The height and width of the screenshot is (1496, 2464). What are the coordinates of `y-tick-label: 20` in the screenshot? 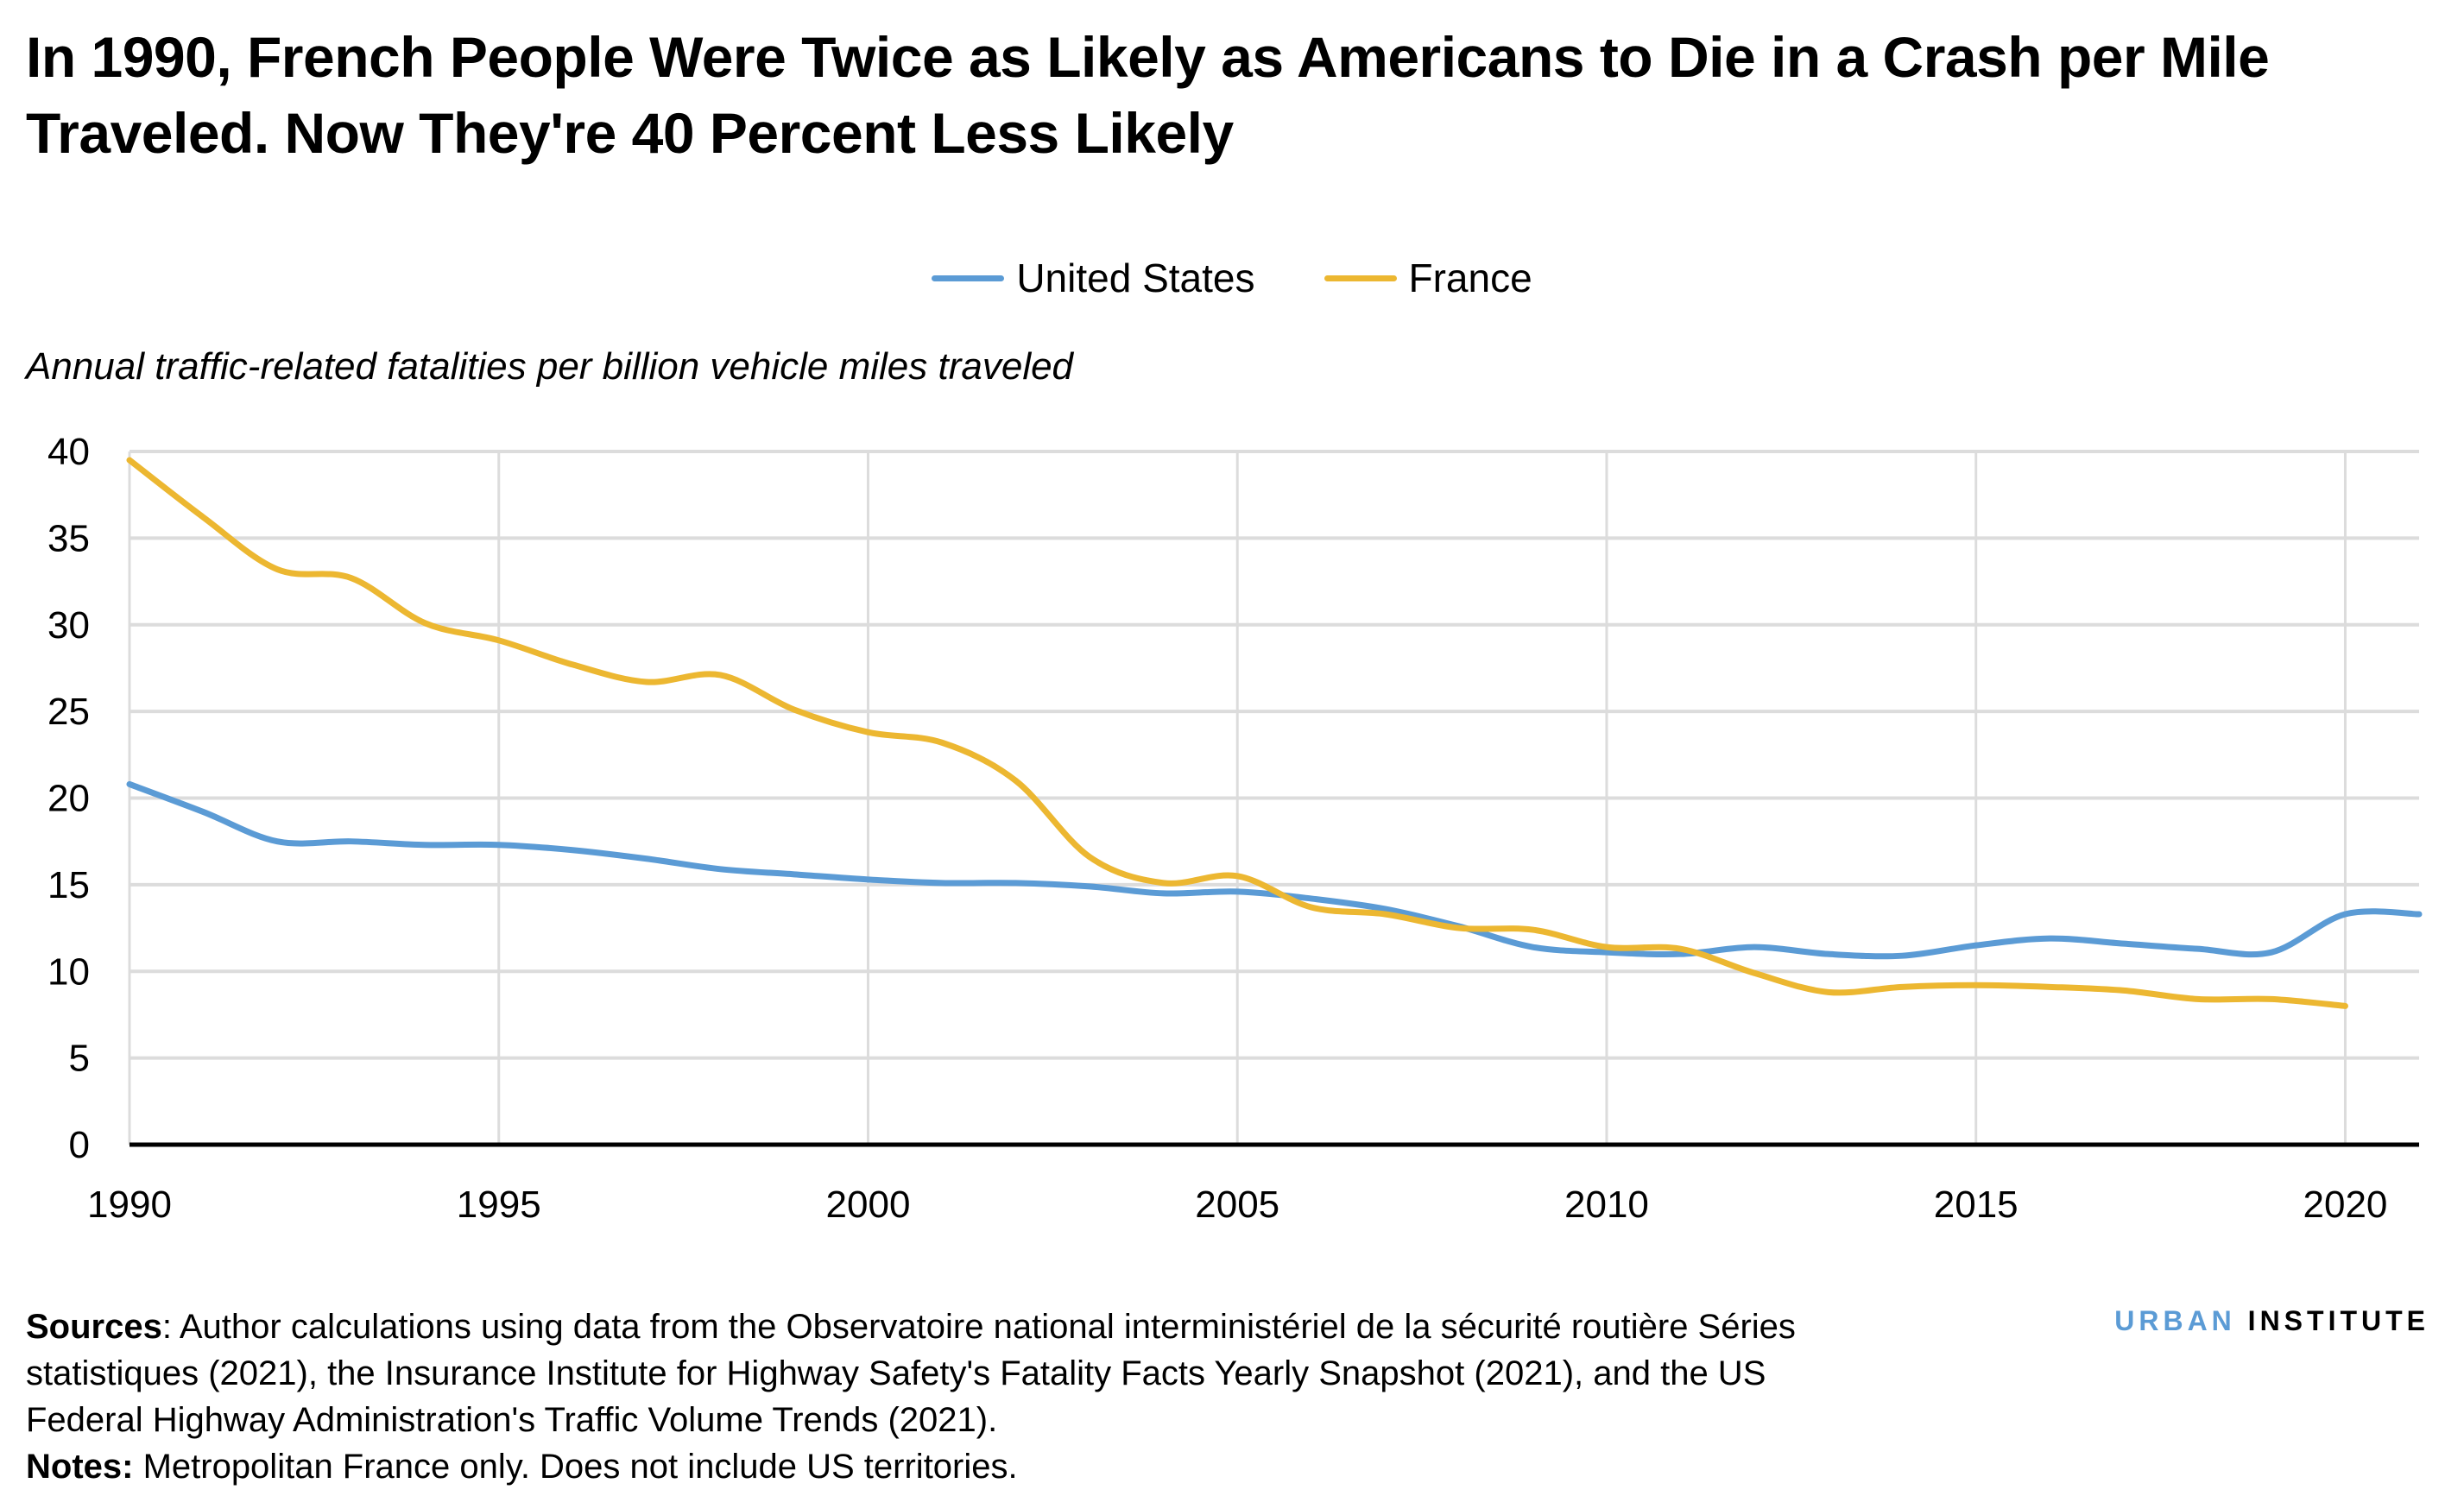 It's located at (68, 799).